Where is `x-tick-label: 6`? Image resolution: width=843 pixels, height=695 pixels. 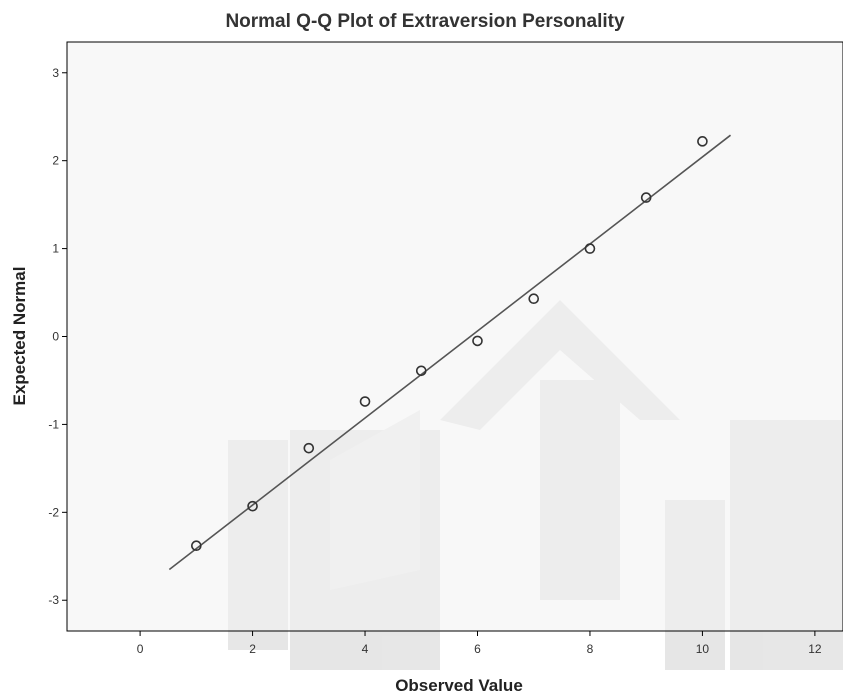
x-tick-label: 6 is located at coordinates (477, 649).